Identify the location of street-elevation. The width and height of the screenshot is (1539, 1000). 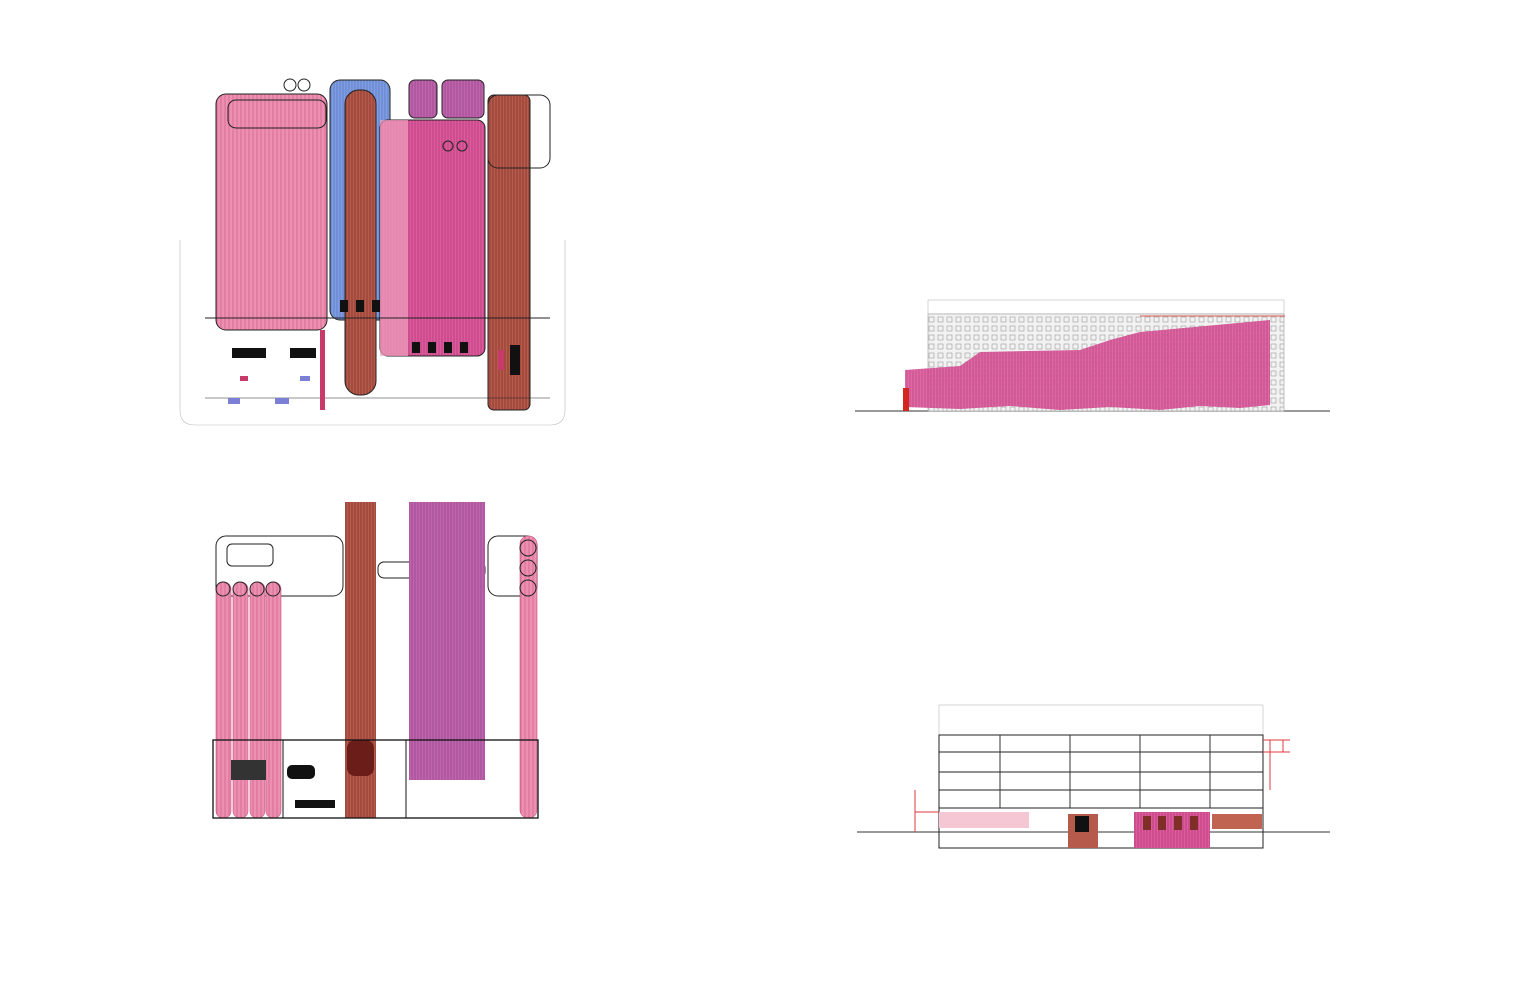
(1092, 355).